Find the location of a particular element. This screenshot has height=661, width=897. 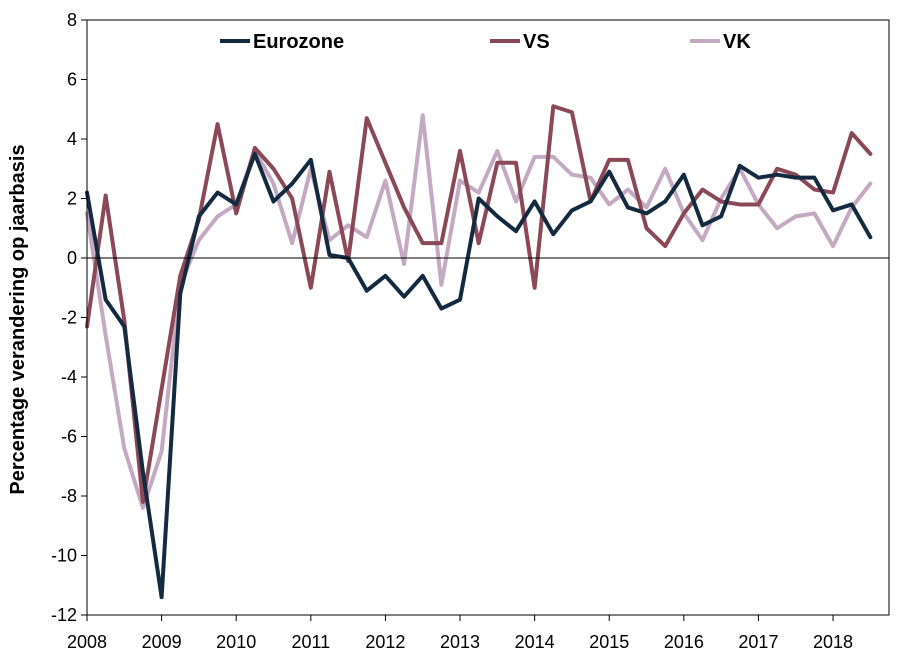

x-tick-label: 2013 is located at coordinates (460, 642).